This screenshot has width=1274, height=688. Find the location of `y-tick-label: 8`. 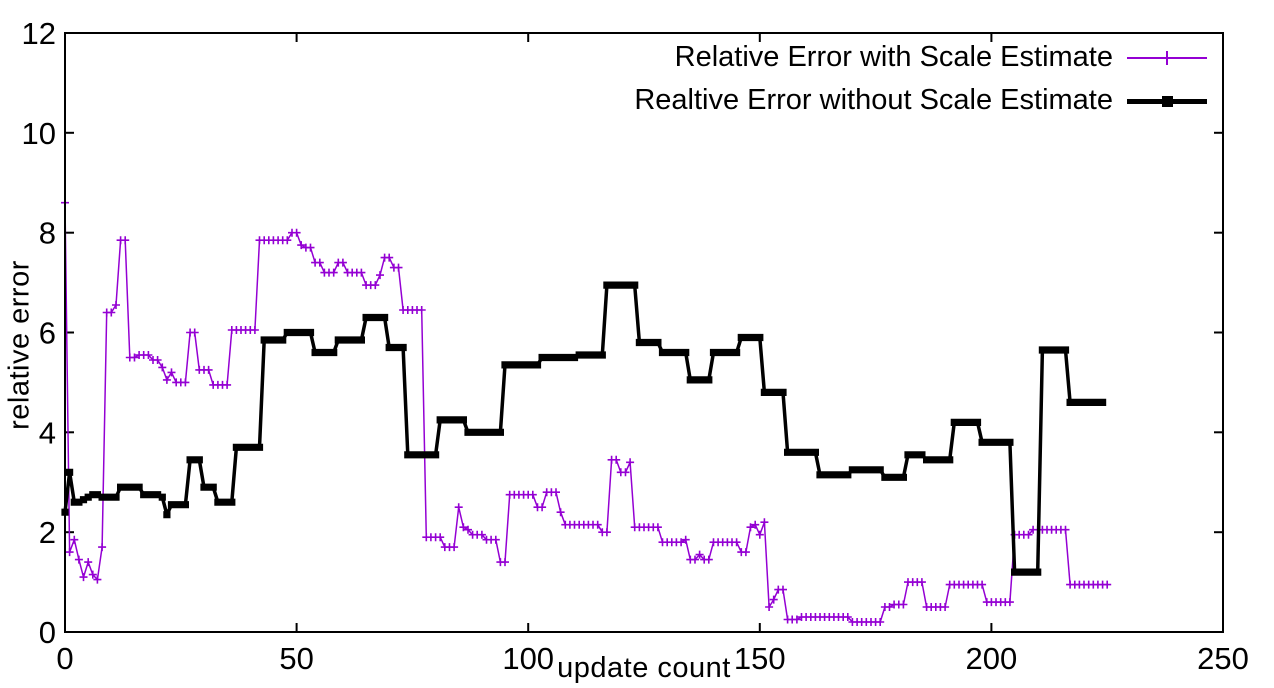

y-tick-label: 8 is located at coordinates (47, 233).